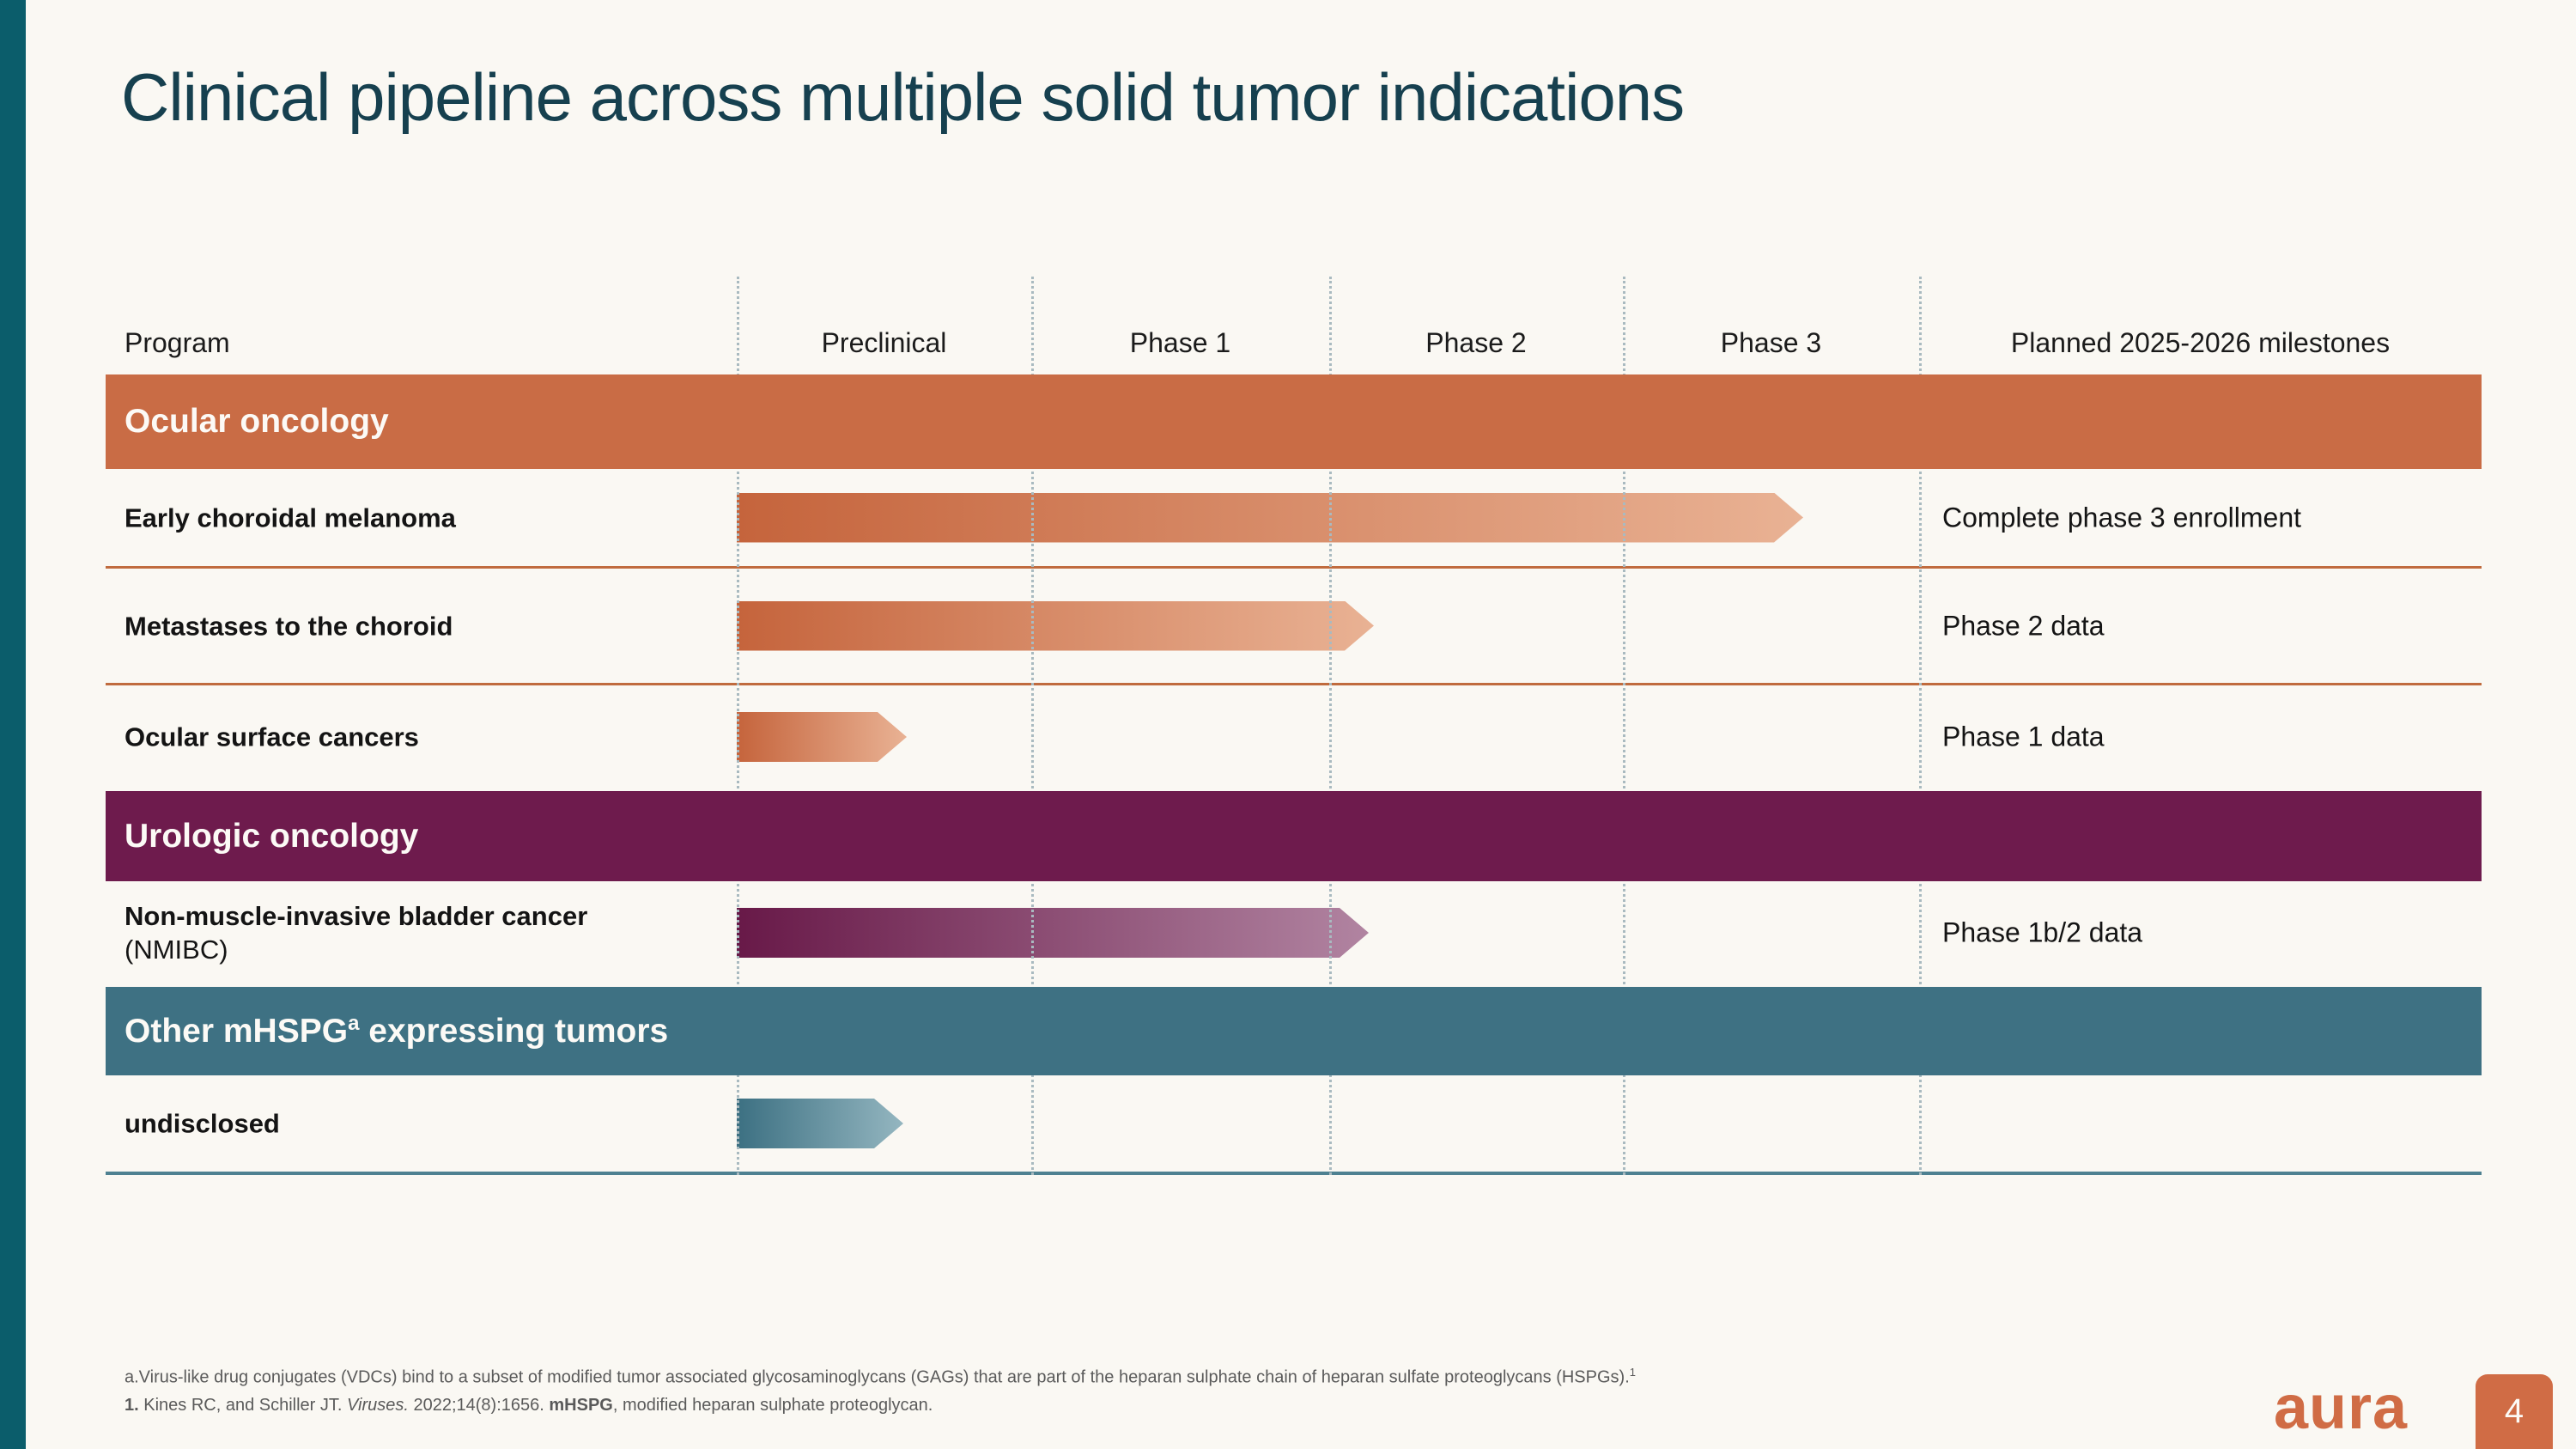 The height and width of the screenshot is (1449, 2576). What do you see at coordinates (2341, 1407) in the screenshot?
I see `aura-logo: aura` at bounding box center [2341, 1407].